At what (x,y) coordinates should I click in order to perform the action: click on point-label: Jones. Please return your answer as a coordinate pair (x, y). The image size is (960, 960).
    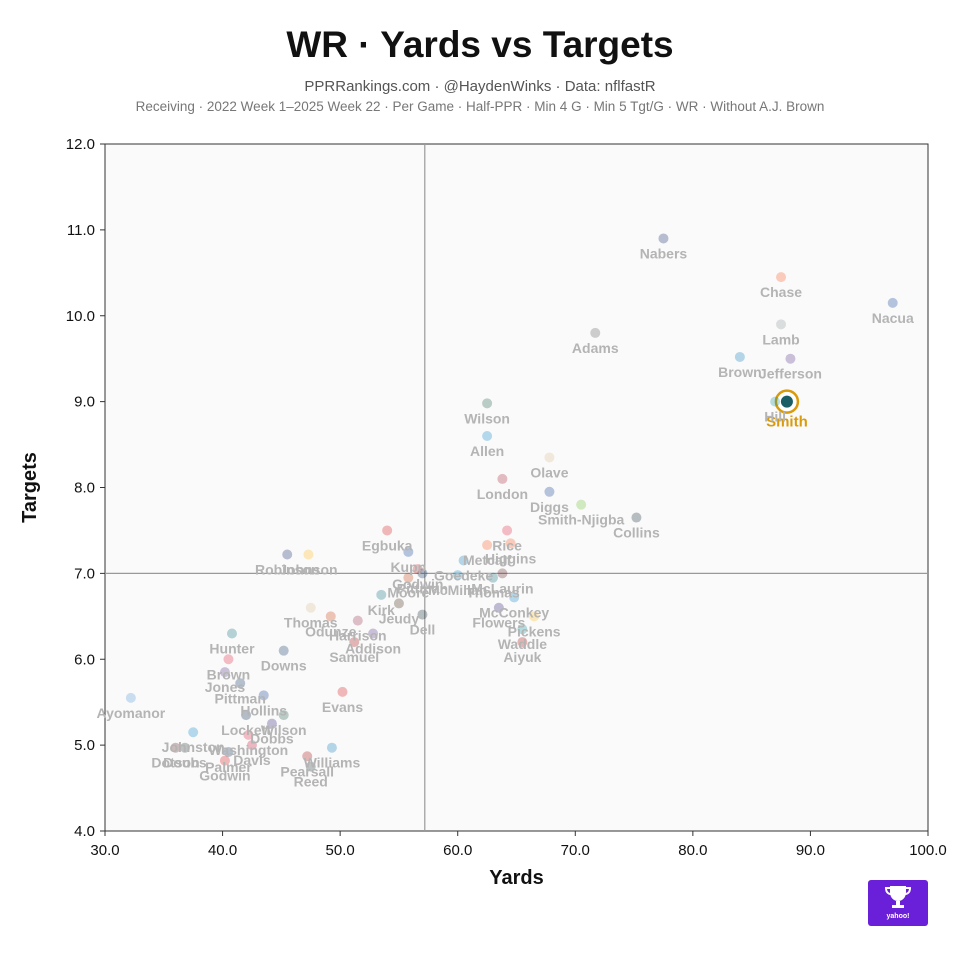
    Looking at the image, I should click on (225, 687).